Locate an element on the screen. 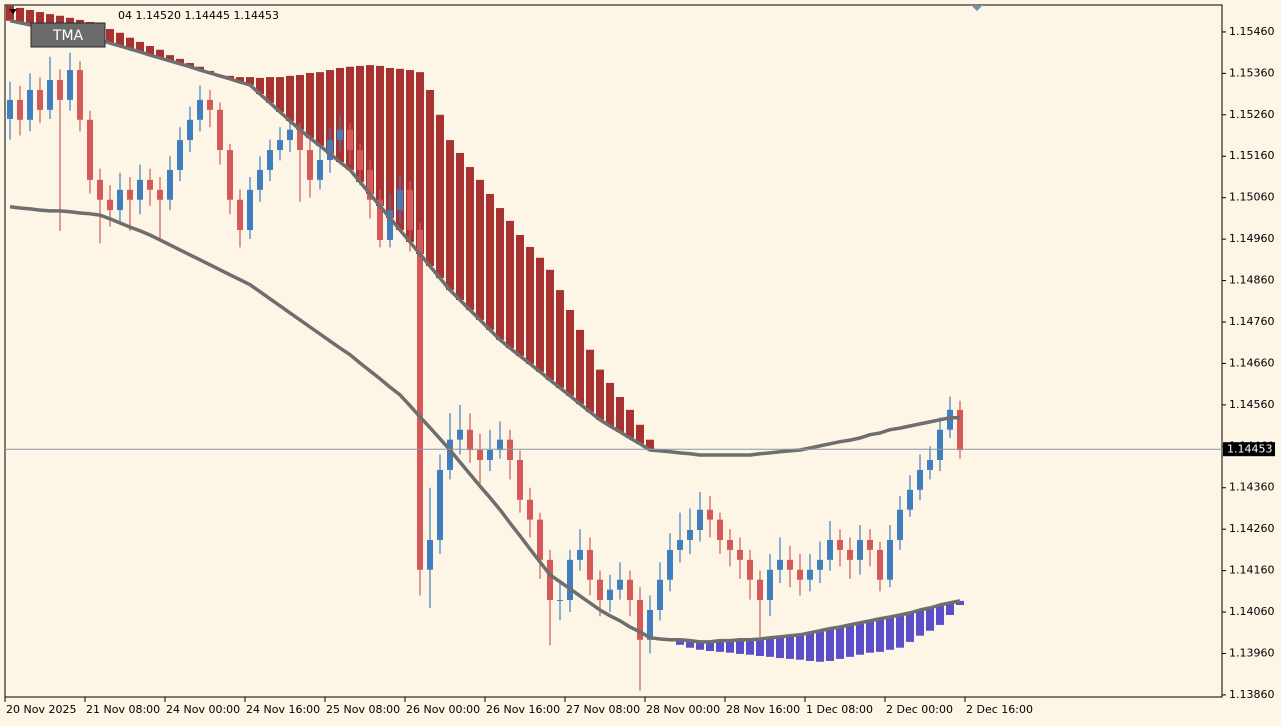 This screenshot has width=1281, height=726. y-tick-label: 1.14660 is located at coordinates (1252, 362).